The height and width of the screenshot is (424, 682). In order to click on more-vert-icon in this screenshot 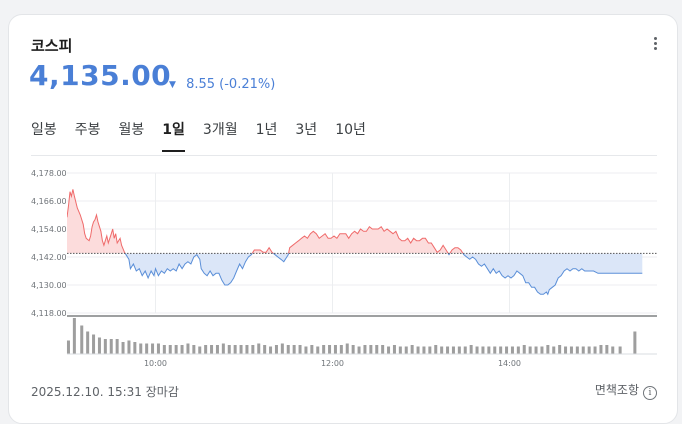, I will do `click(655, 46)`.